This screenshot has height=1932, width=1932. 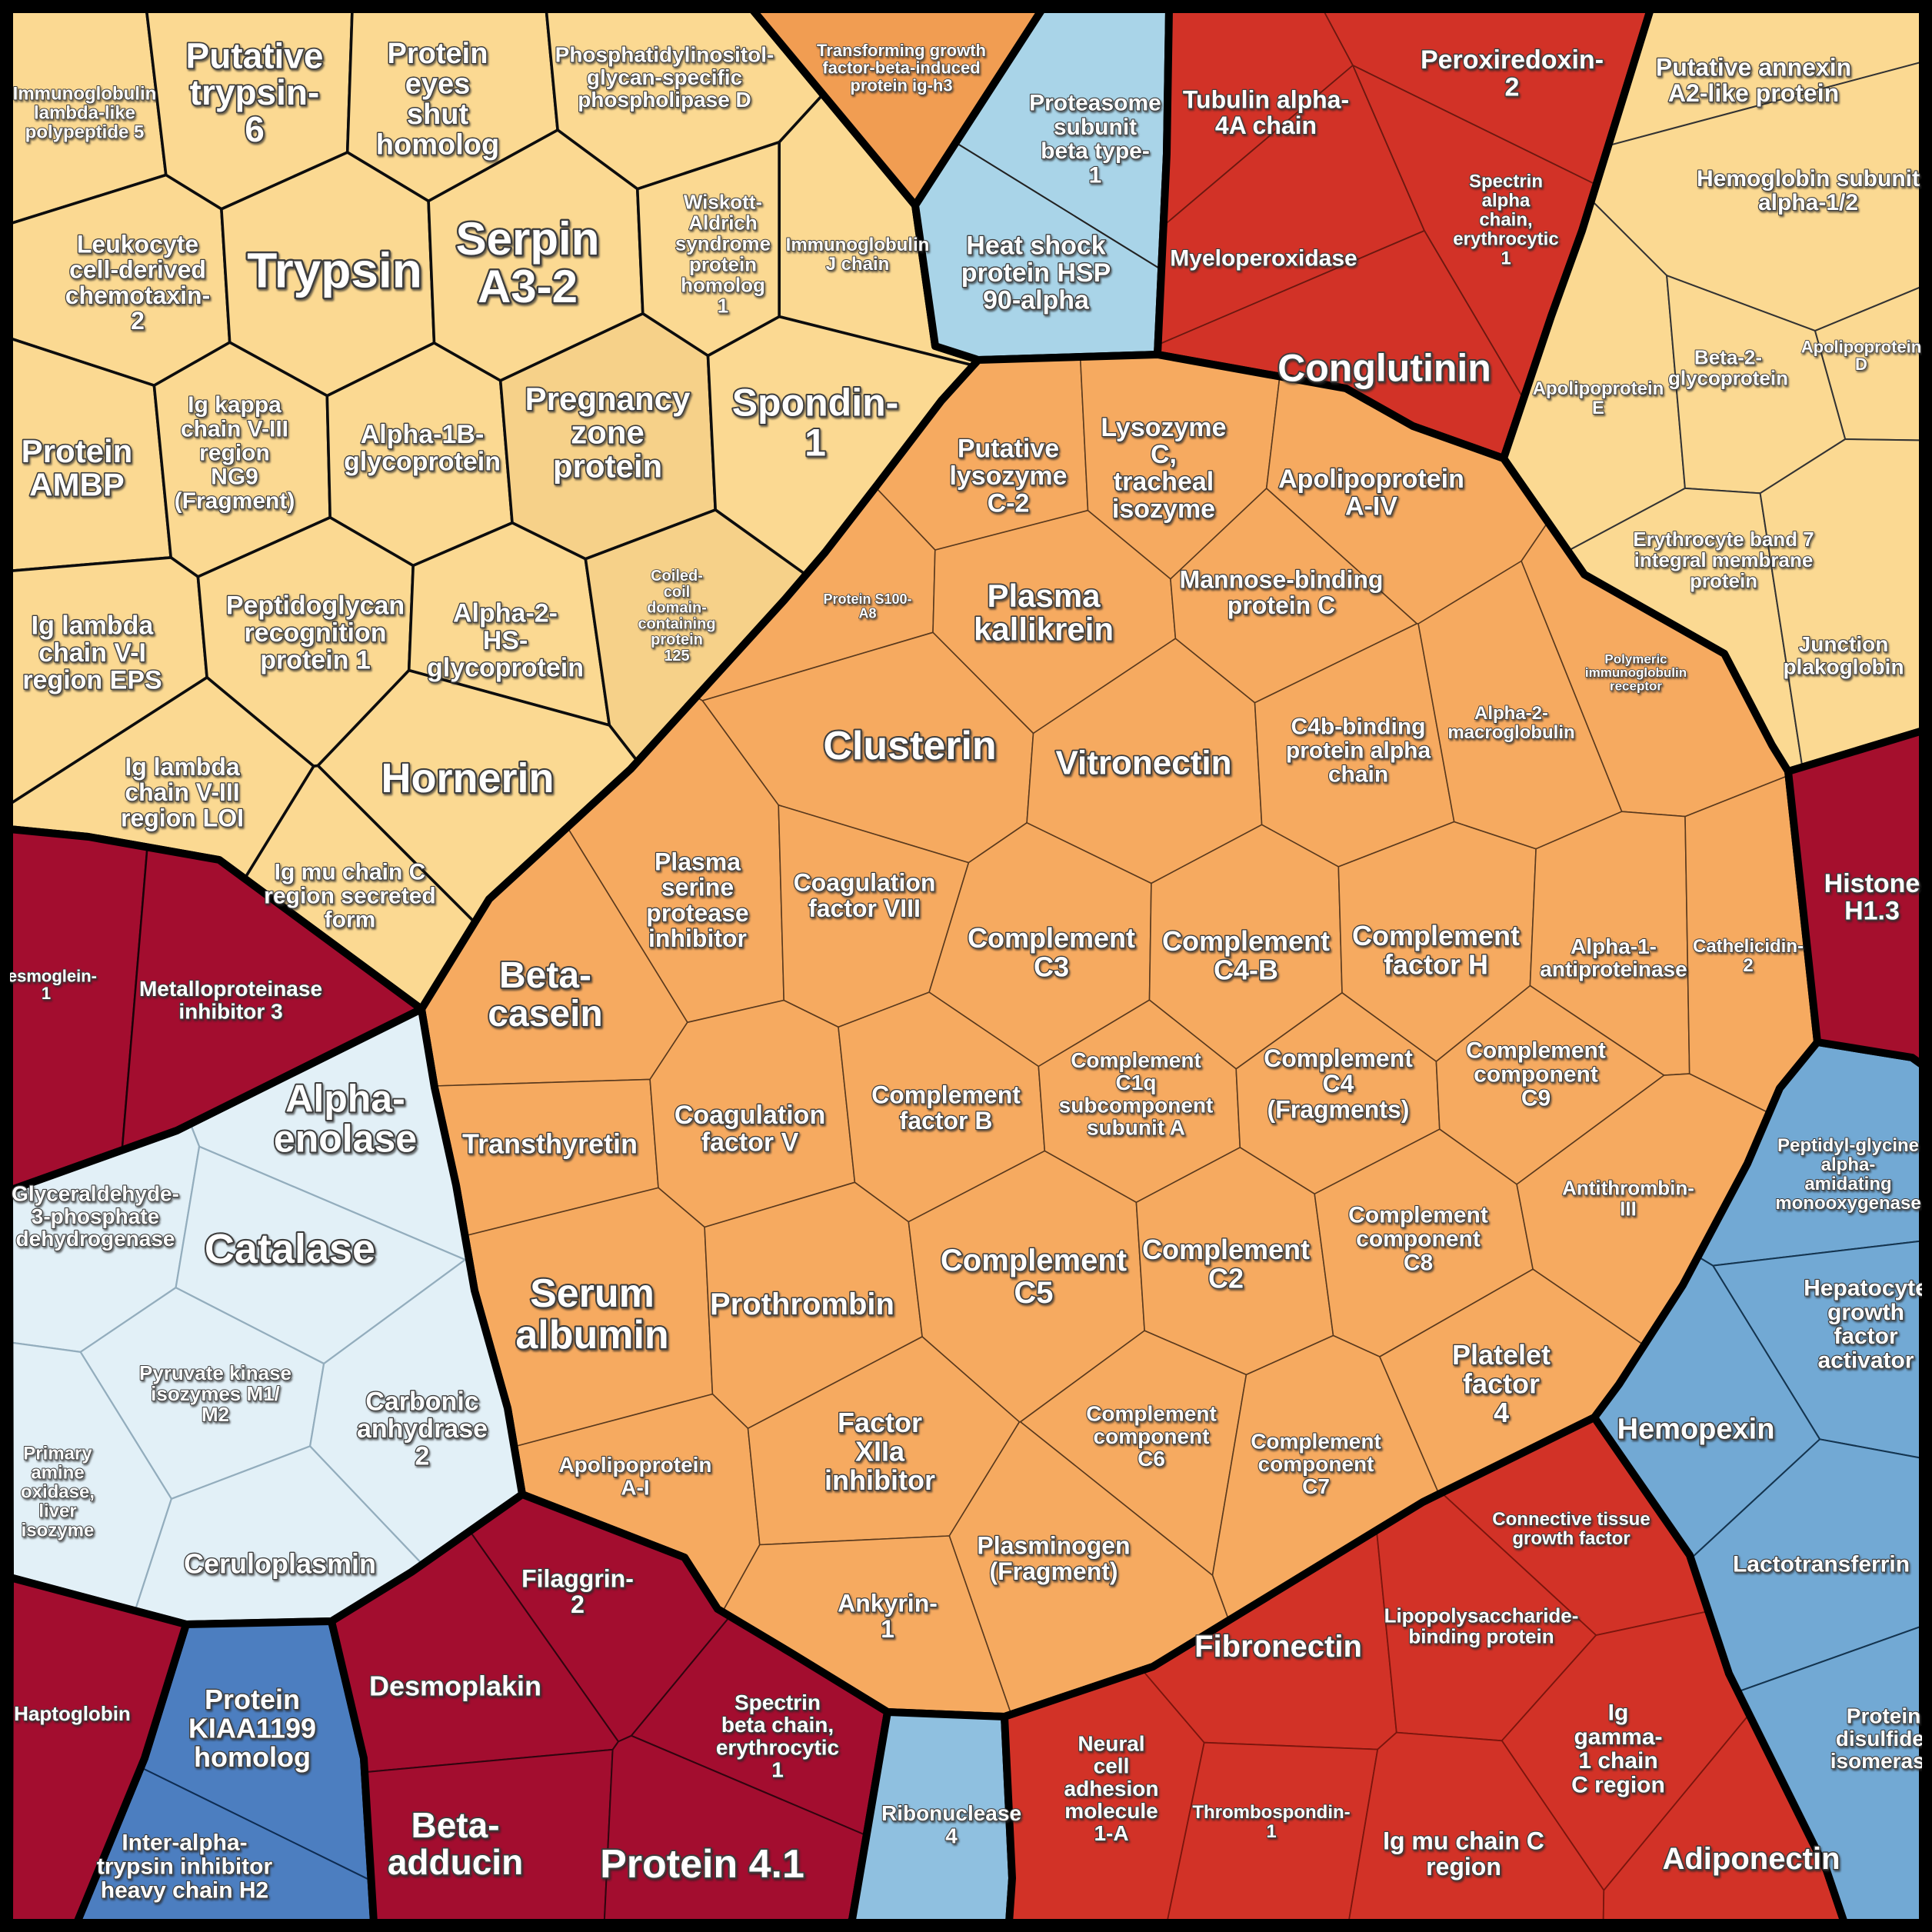 What do you see at coordinates (550, 1144) in the screenshot?
I see `svg-text: Transthyretin` at bounding box center [550, 1144].